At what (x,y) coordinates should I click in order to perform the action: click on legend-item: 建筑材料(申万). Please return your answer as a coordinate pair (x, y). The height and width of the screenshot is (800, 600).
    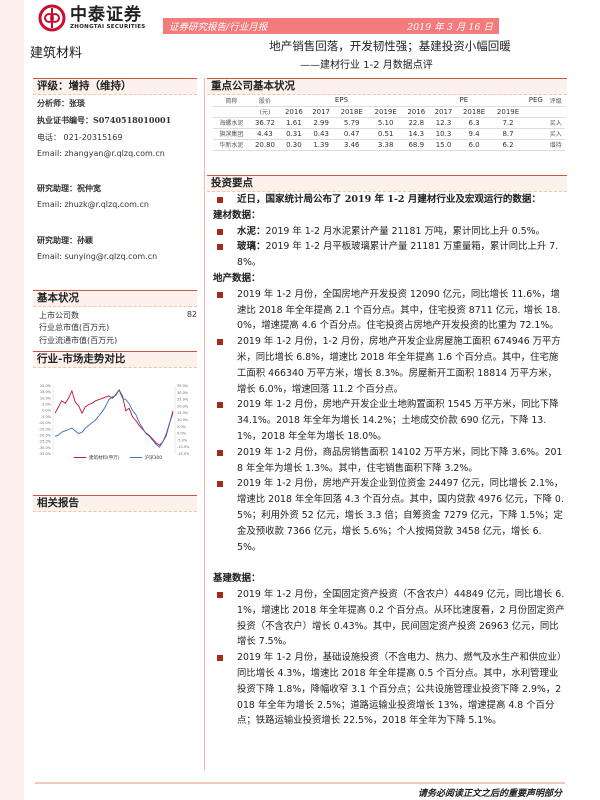
    Looking at the image, I should click on (97, 458).